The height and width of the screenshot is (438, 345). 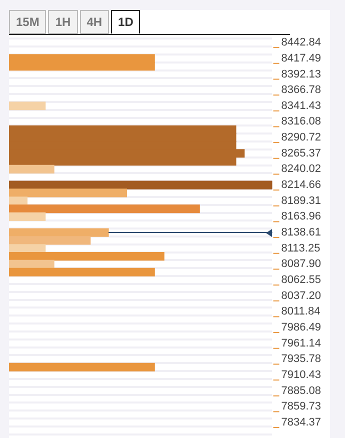 What do you see at coordinates (301, 280) in the screenshot?
I see `y-tick-label: 8062.55` at bounding box center [301, 280].